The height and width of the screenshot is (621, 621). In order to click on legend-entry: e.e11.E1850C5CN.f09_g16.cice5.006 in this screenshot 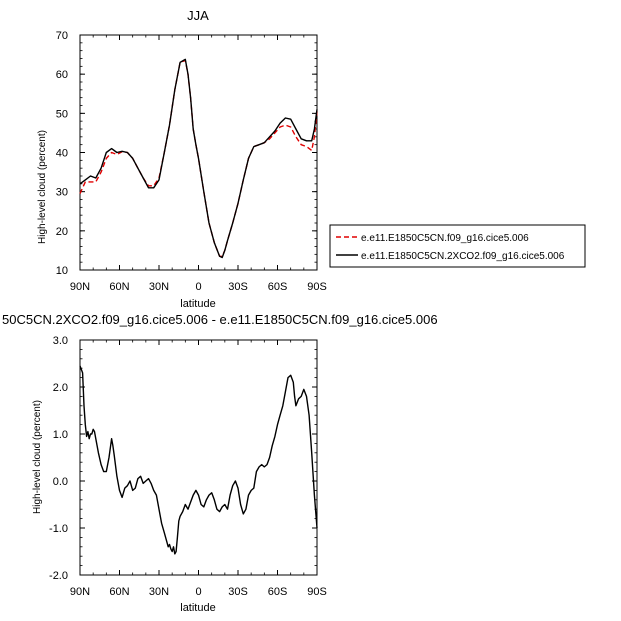, I will do `click(445, 238)`.